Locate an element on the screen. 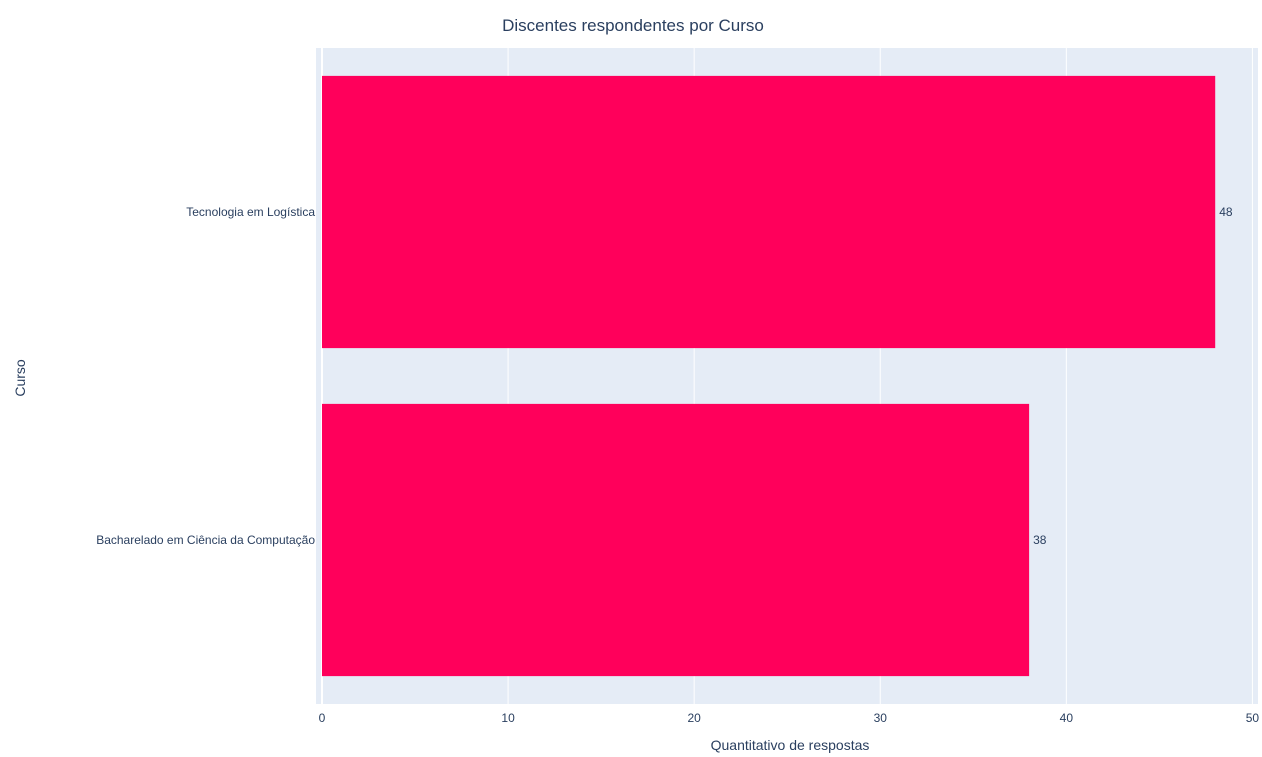 The height and width of the screenshot is (757, 1262). x-tick-label: 50 is located at coordinates (1253, 718).